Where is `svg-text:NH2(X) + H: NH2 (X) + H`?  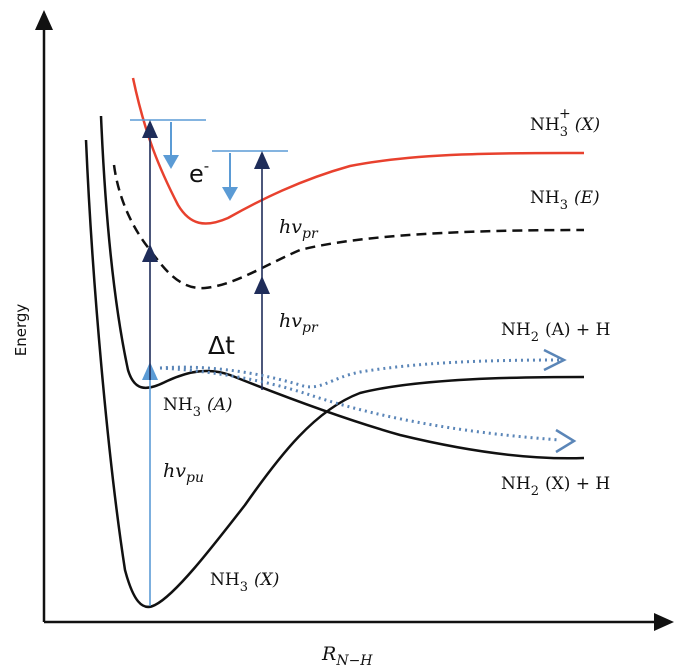 svg-text:NH2(X) + H: NH2 (X) + H is located at coordinates (555, 486).